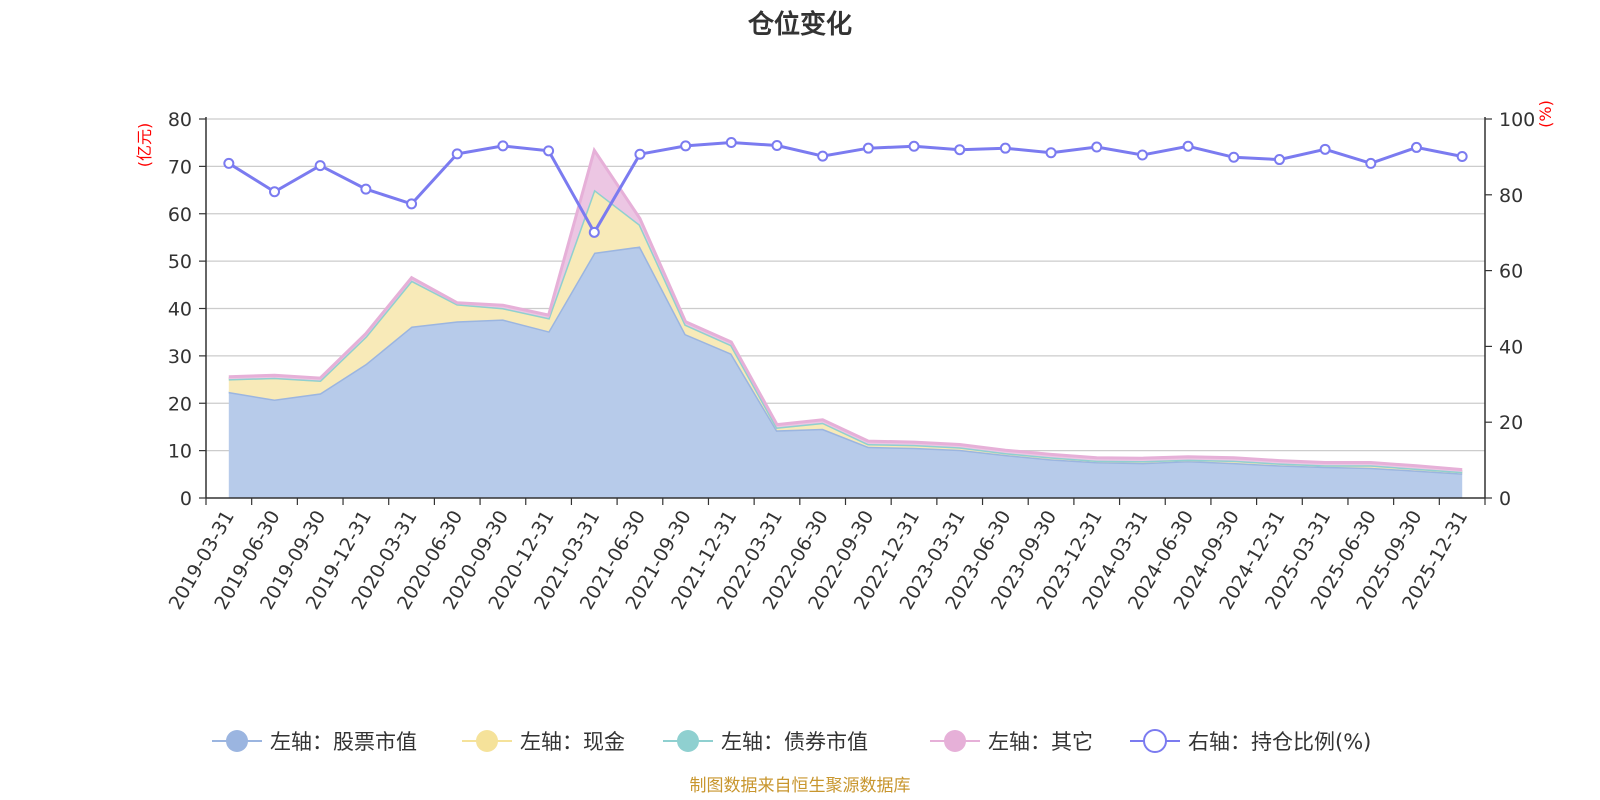  What do you see at coordinates (180, 357) in the screenshot?
I see `left-tick-label: 30` at bounding box center [180, 357].